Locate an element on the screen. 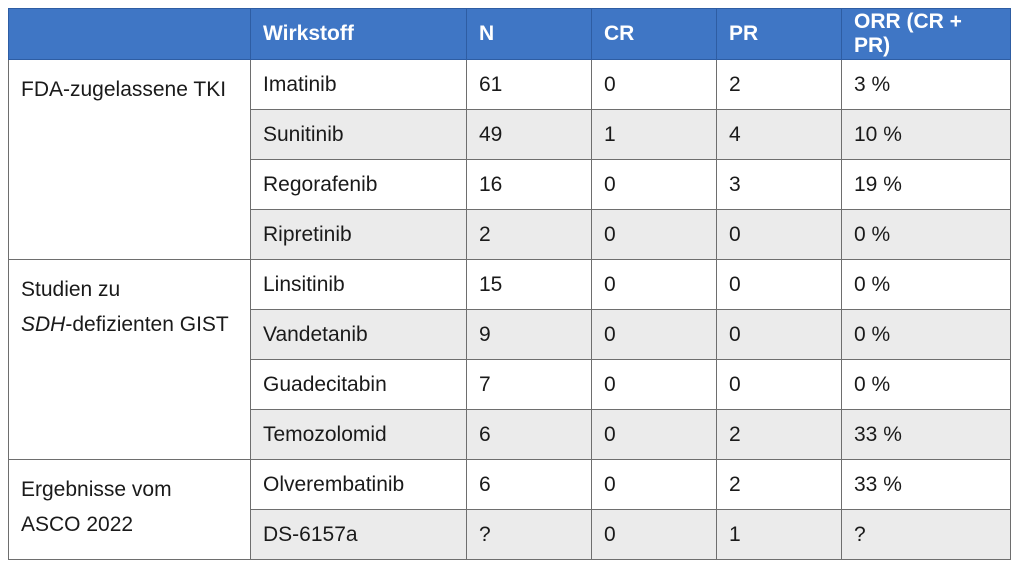 The height and width of the screenshot is (571, 1024). cell-n: 49 is located at coordinates (529, 134).